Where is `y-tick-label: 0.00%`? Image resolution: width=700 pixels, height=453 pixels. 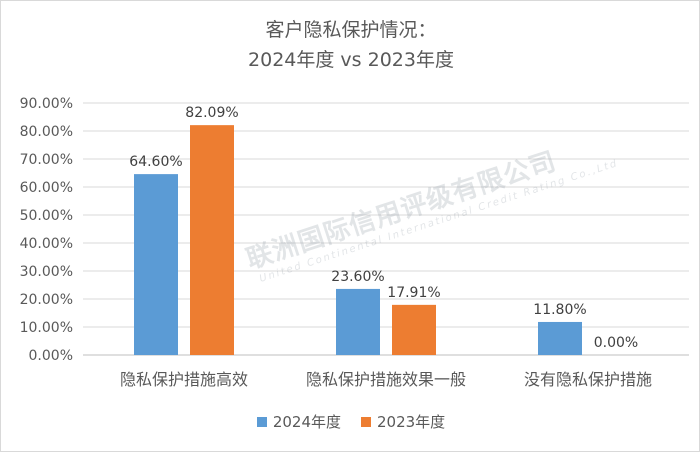
y-tick-label: 0.00% is located at coordinates (51, 356).